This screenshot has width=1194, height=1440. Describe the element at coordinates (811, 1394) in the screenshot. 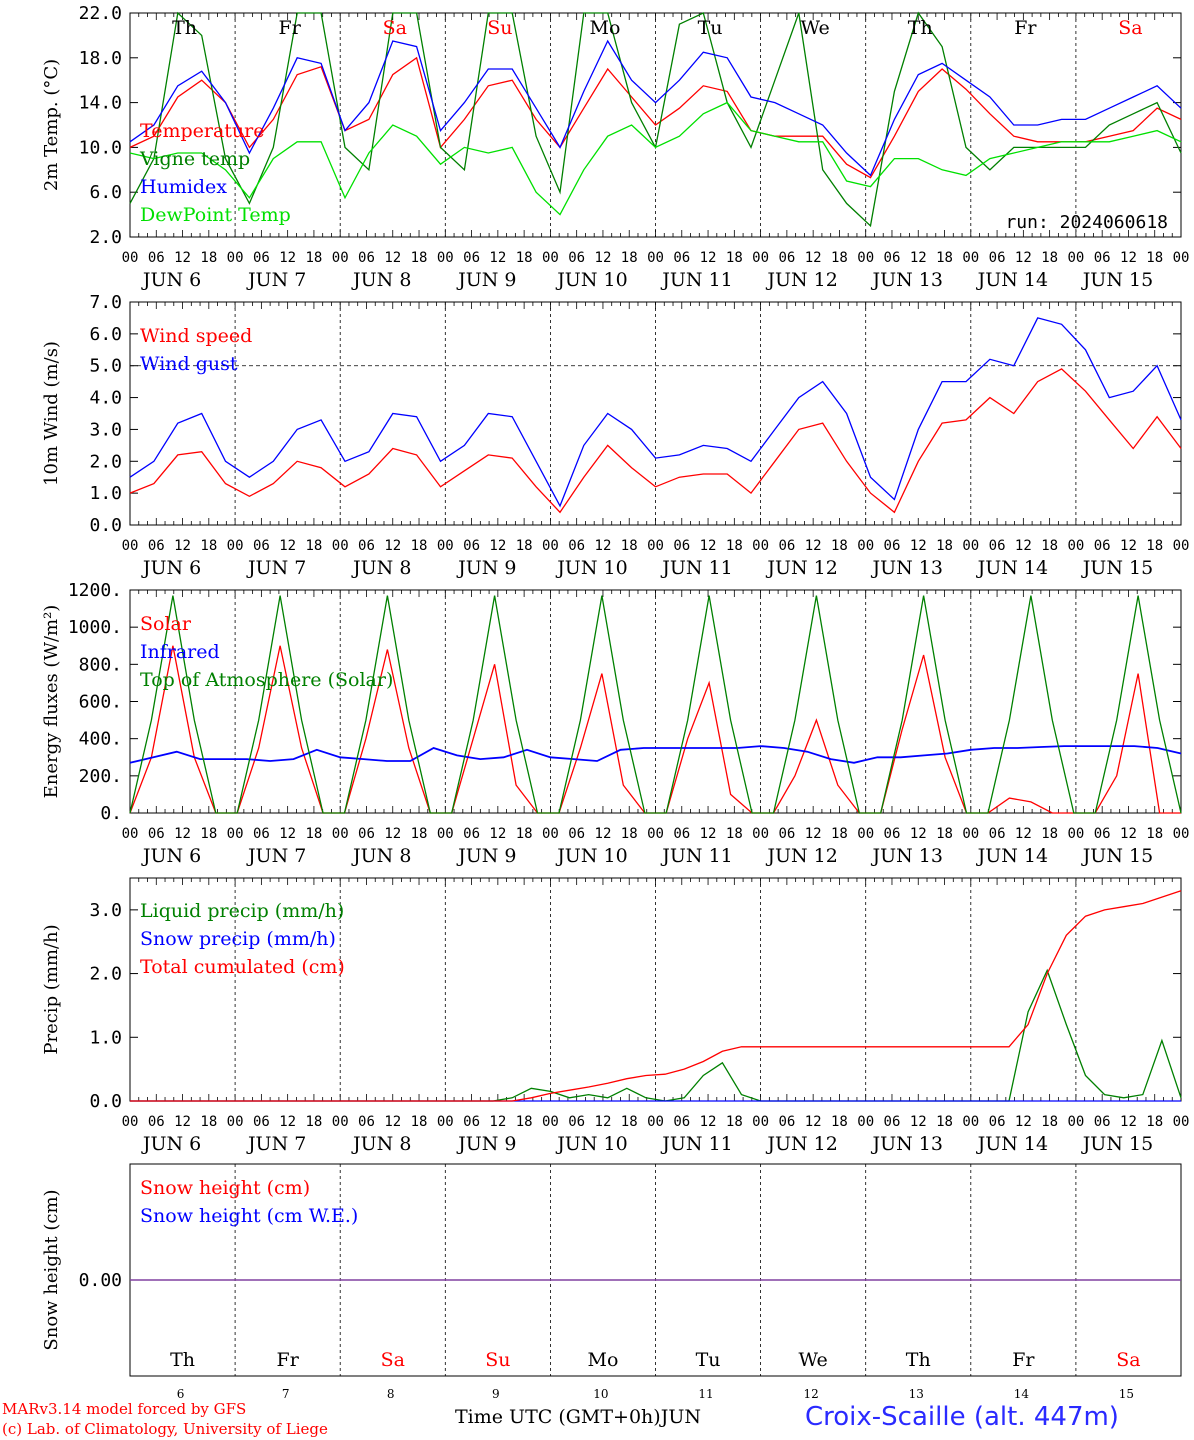

I see `day-number-label: 12` at that location.